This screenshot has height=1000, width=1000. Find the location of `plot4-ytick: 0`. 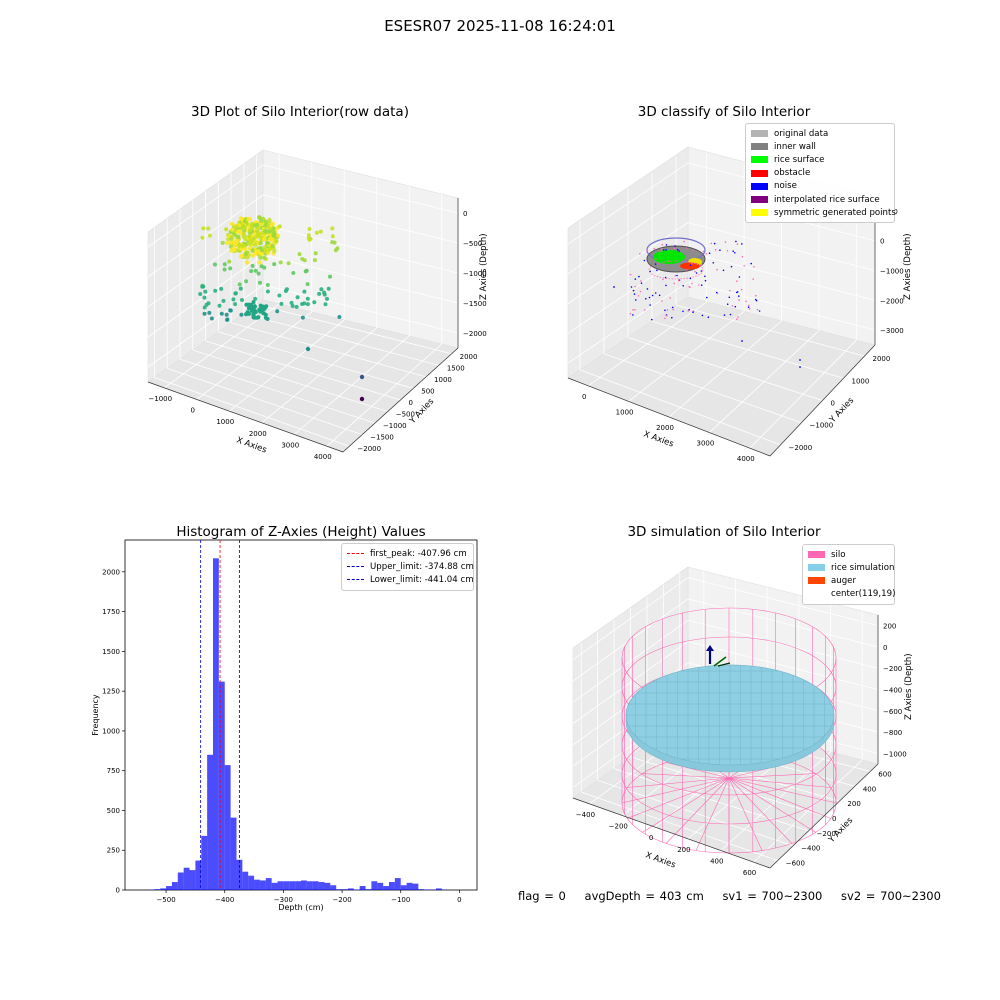

plot4-ytick: 0 is located at coordinates (834, 819).